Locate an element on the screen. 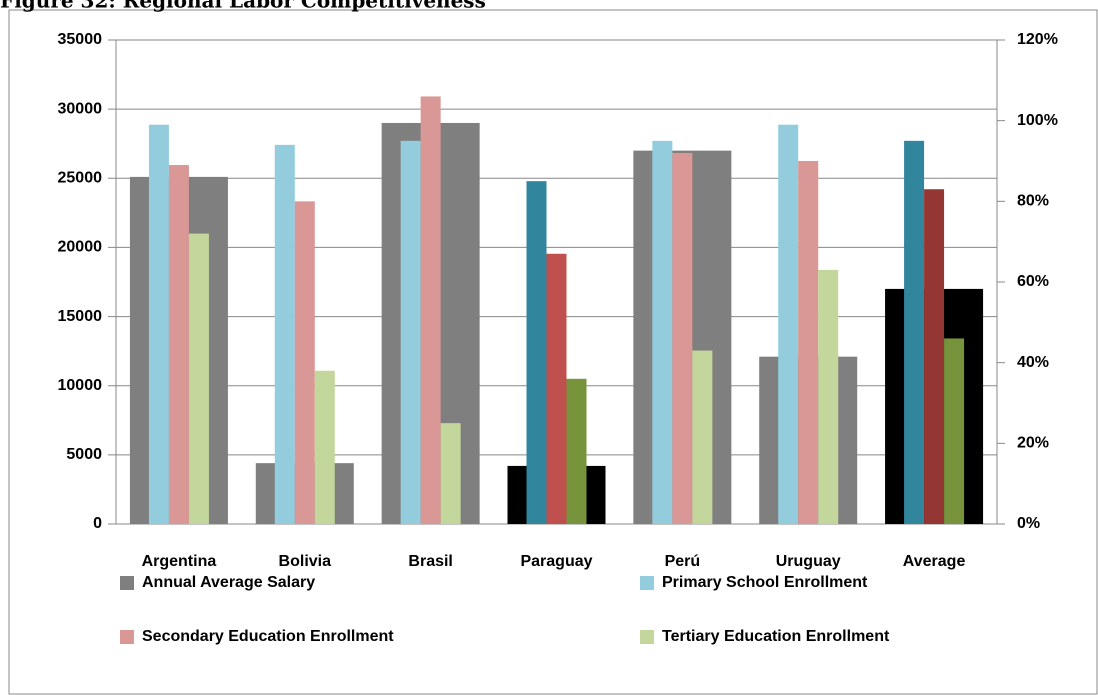 This screenshot has width=1098, height=695. y-tick-label: 30000 is located at coordinates (80, 108).